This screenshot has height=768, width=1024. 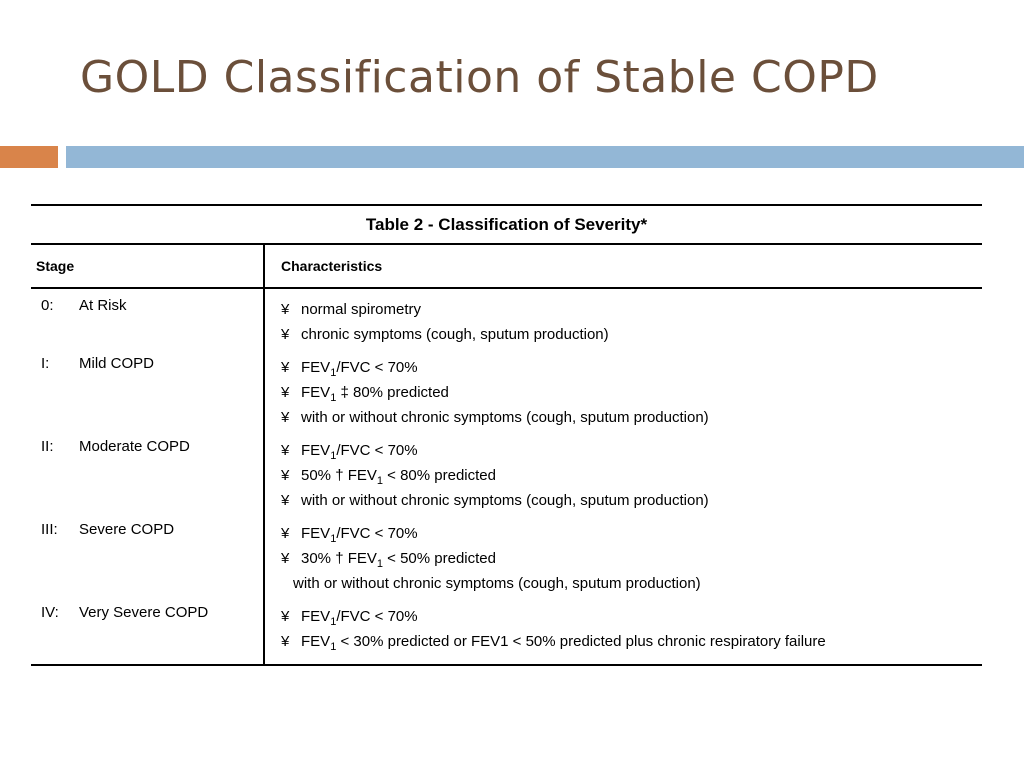 I want to click on stage-cell: III: Severe COPD, so click(x=149, y=562).